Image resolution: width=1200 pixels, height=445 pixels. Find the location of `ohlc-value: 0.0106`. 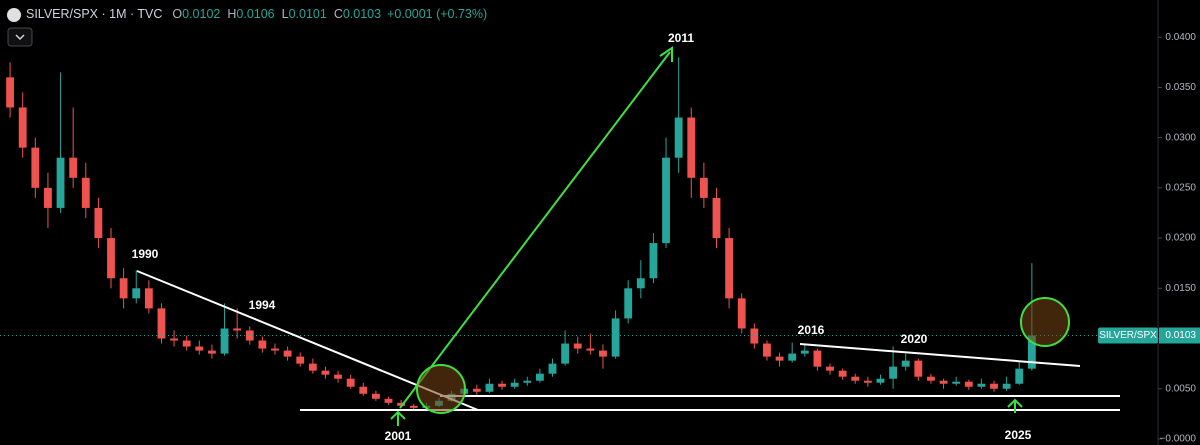

ohlc-value: 0.0106 is located at coordinates (255, 14).